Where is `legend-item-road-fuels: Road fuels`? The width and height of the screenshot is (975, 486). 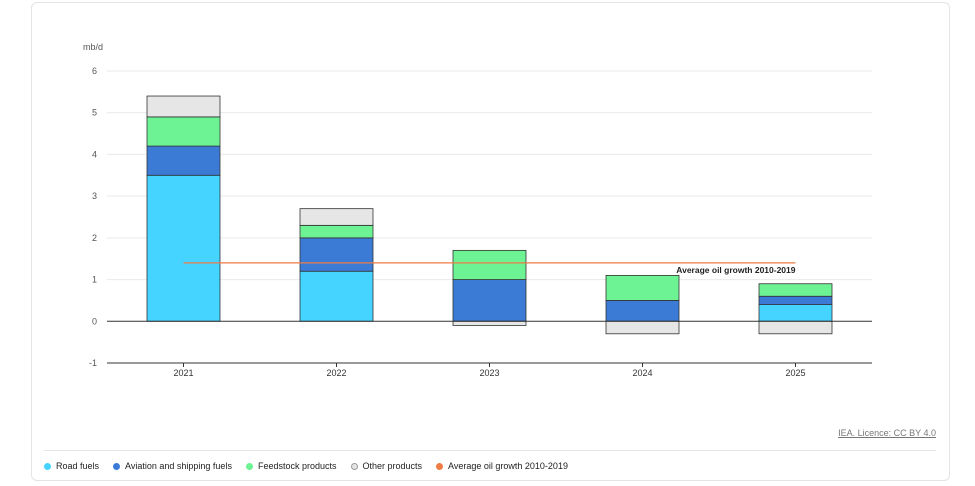 legend-item-road-fuels: Road fuels is located at coordinates (71, 466).